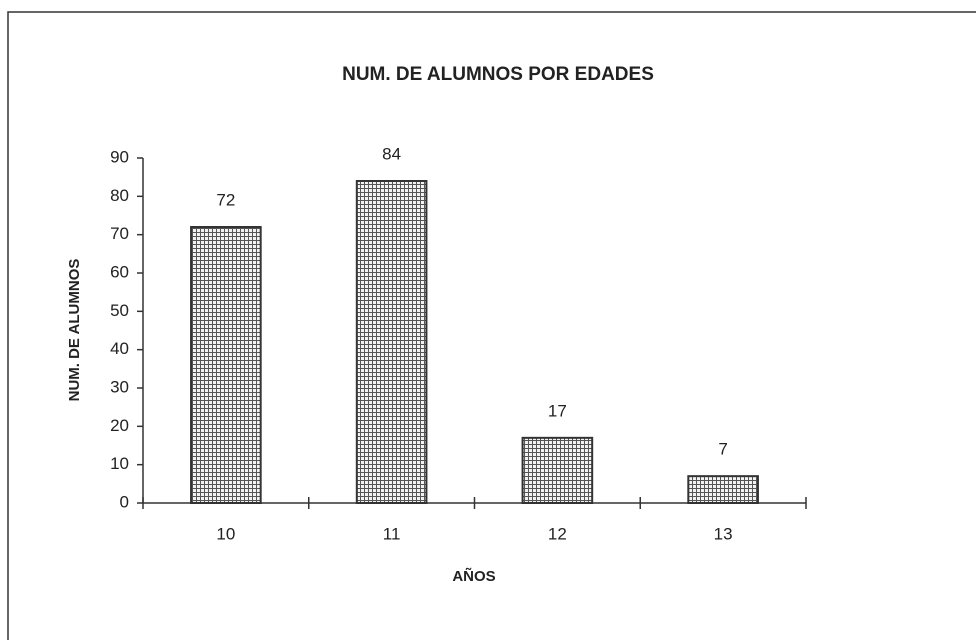 The width and height of the screenshot is (976, 640). Describe the element at coordinates (119, 348) in the screenshot. I see `y-tick-label: 40` at that location.